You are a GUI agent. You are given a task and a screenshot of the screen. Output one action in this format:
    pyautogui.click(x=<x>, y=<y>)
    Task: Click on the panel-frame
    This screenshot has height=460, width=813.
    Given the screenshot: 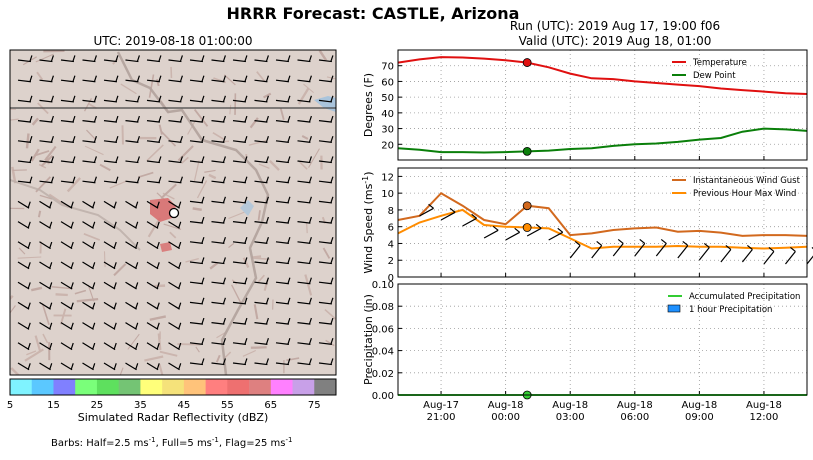 What is the action you would take?
    pyautogui.click(x=602, y=339)
    